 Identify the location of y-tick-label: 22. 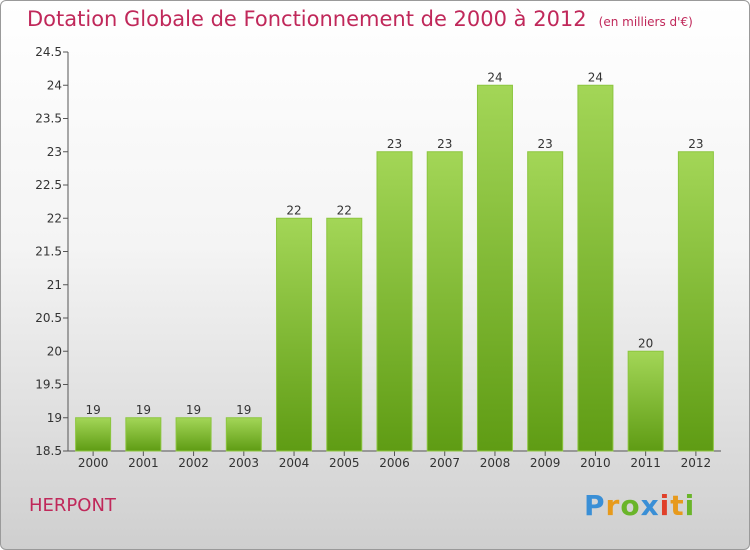
(54, 218).